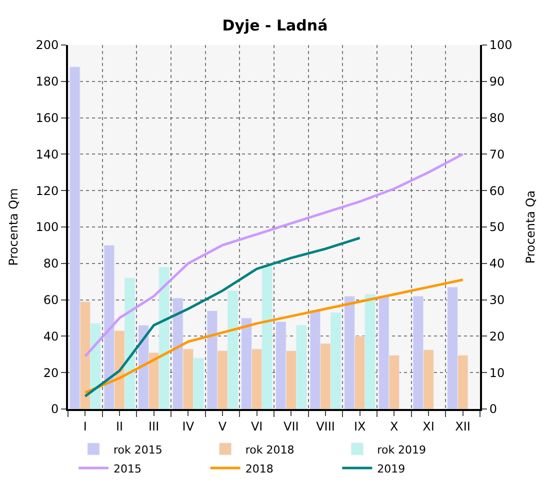 The width and height of the screenshot is (550, 495). What do you see at coordinates (391, 469) in the screenshot?
I see `legend-label: 2019` at bounding box center [391, 469].